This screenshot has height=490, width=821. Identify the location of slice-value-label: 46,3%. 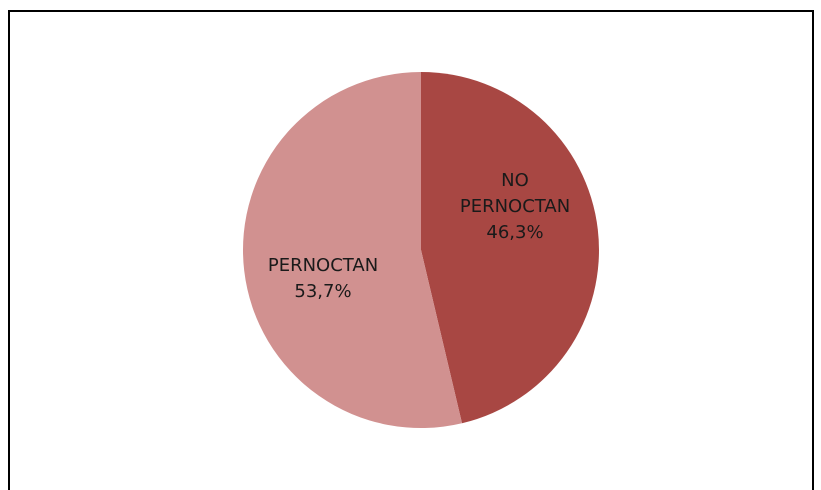
(514, 232).